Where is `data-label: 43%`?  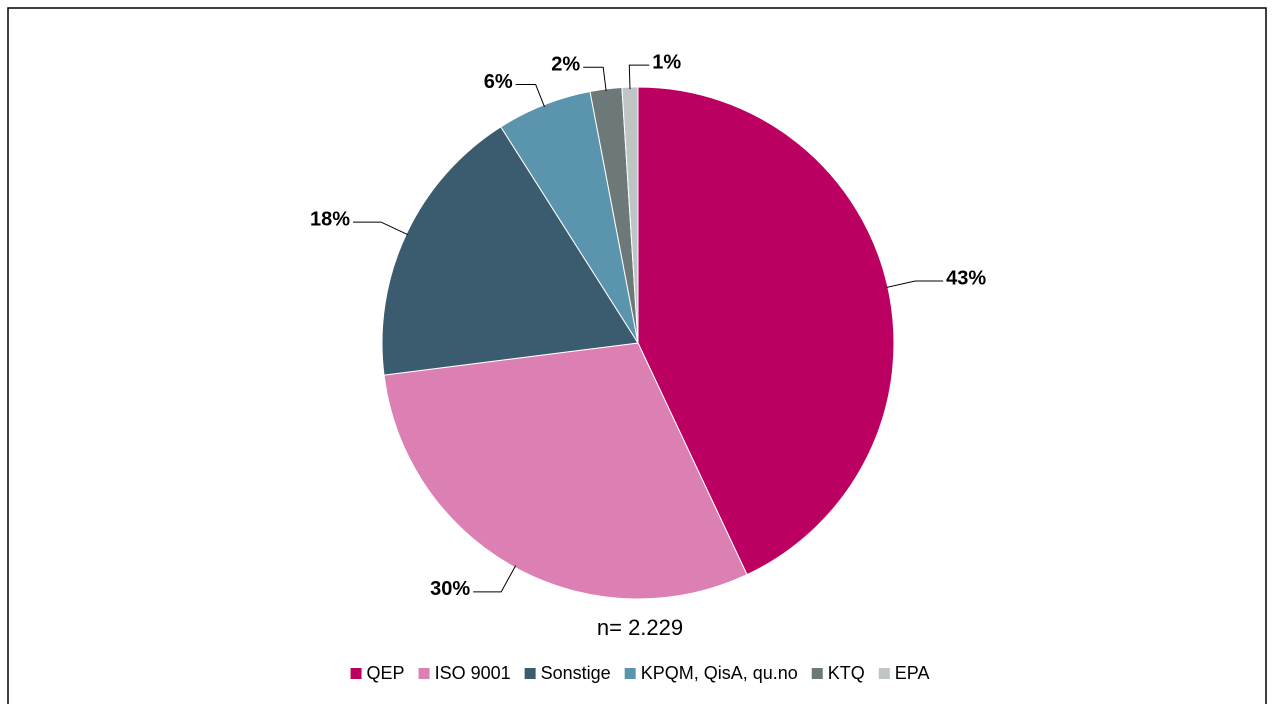
data-label: 43% is located at coordinates (966, 278).